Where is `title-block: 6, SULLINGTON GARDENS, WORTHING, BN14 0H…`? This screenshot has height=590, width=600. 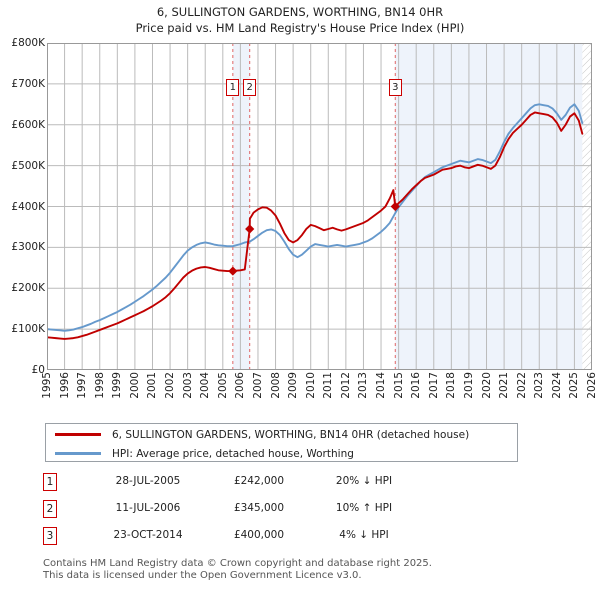
title-block: 6, SULLINGTON GARDENS, WORTHING, BN14 0H… is located at coordinates (300, 20).